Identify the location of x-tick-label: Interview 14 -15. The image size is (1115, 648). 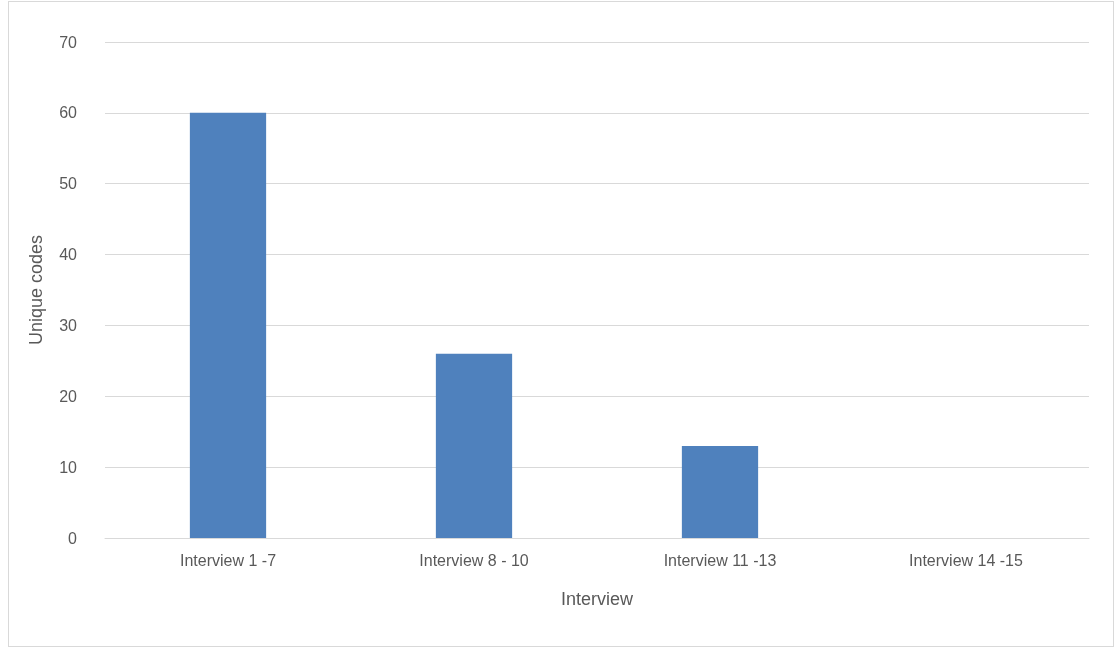
(966, 560).